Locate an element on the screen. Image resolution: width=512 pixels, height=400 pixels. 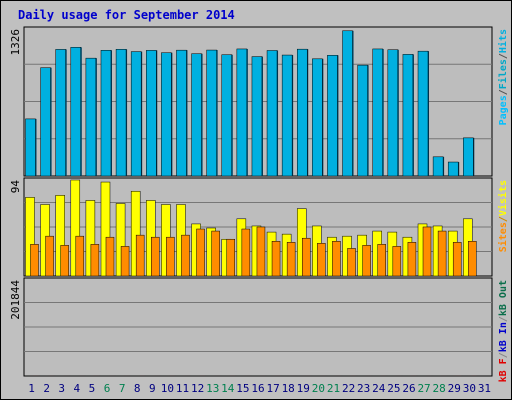
legend-visits: Sites/Visits is located at coordinates (503, 216).